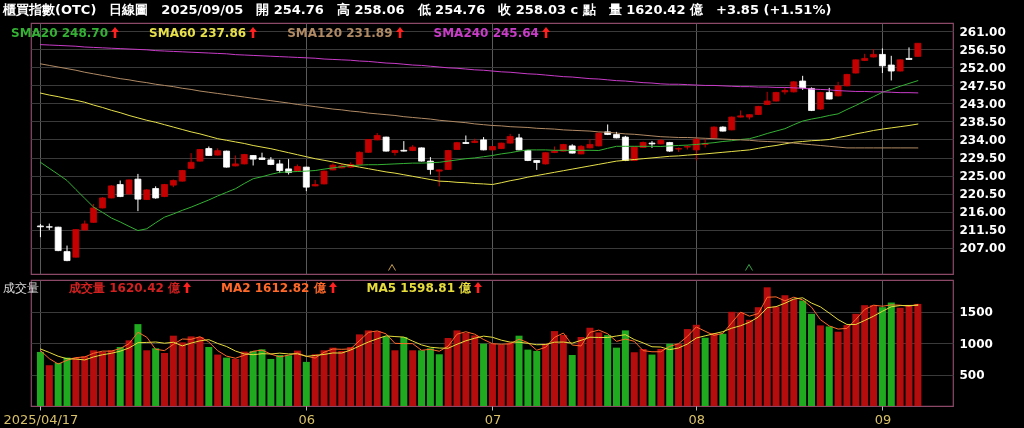  What do you see at coordinates (273, 287) in the screenshot?
I see `text: MA2 1612.82 億` at bounding box center [273, 287].